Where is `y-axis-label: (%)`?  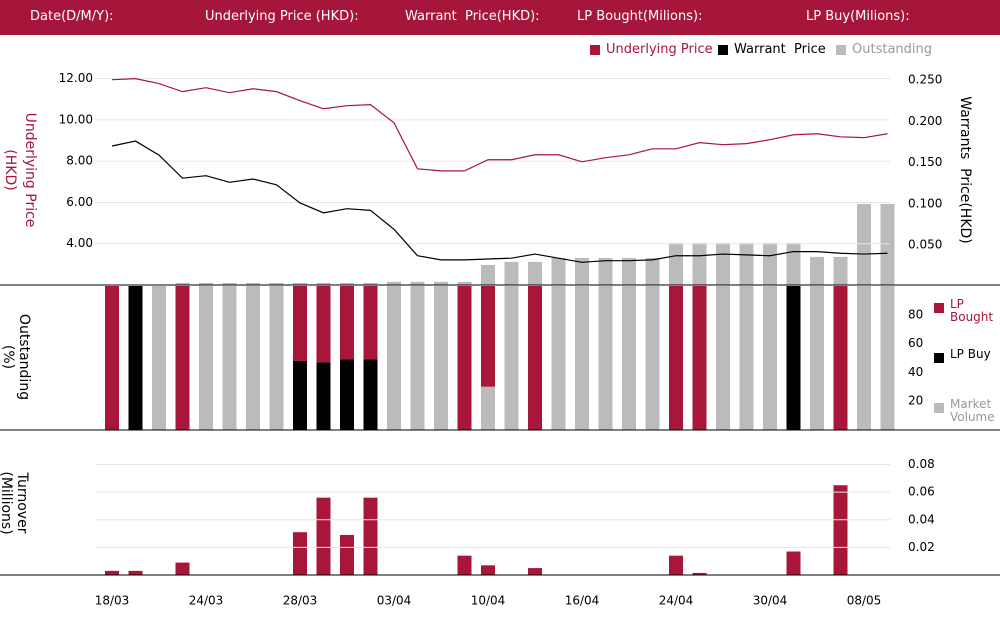
y-axis-label: (%) is located at coordinates (8, 357).